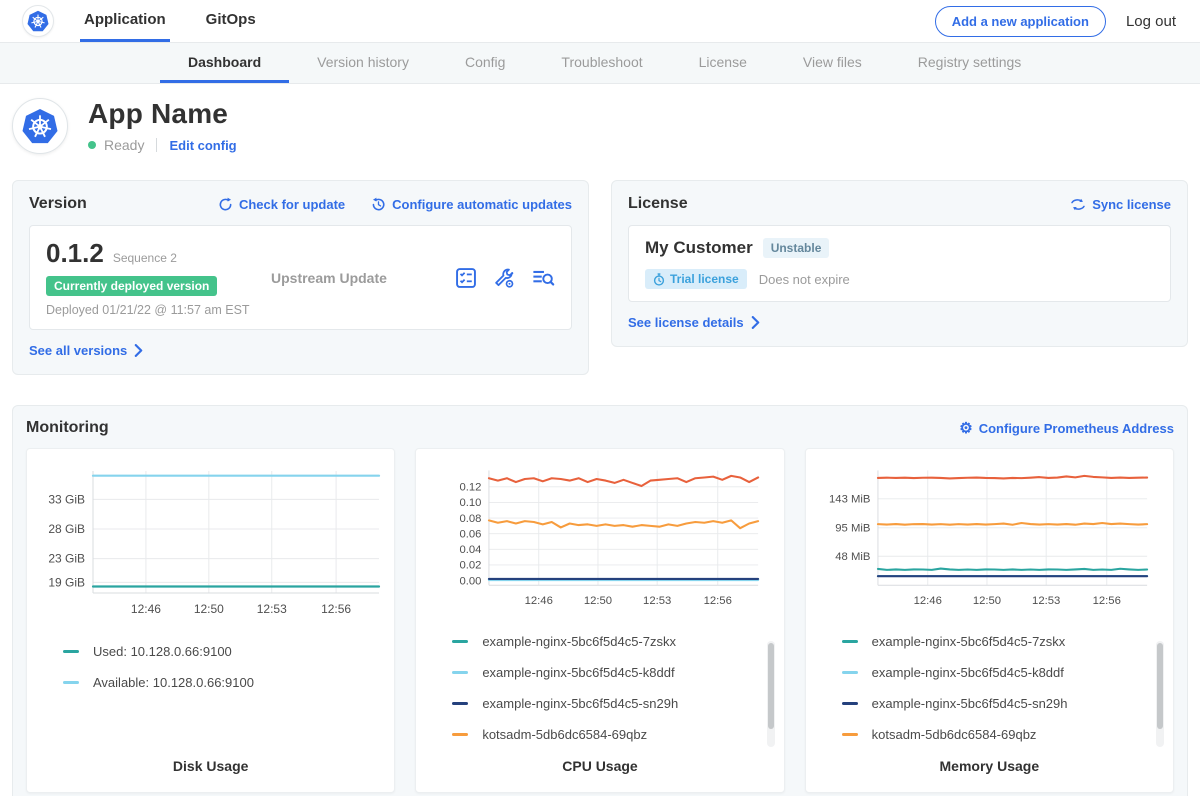 The image size is (1200, 796). What do you see at coordinates (543, 278) in the screenshot?
I see `view-deploy-logs-button` at bounding box center [543, 278].